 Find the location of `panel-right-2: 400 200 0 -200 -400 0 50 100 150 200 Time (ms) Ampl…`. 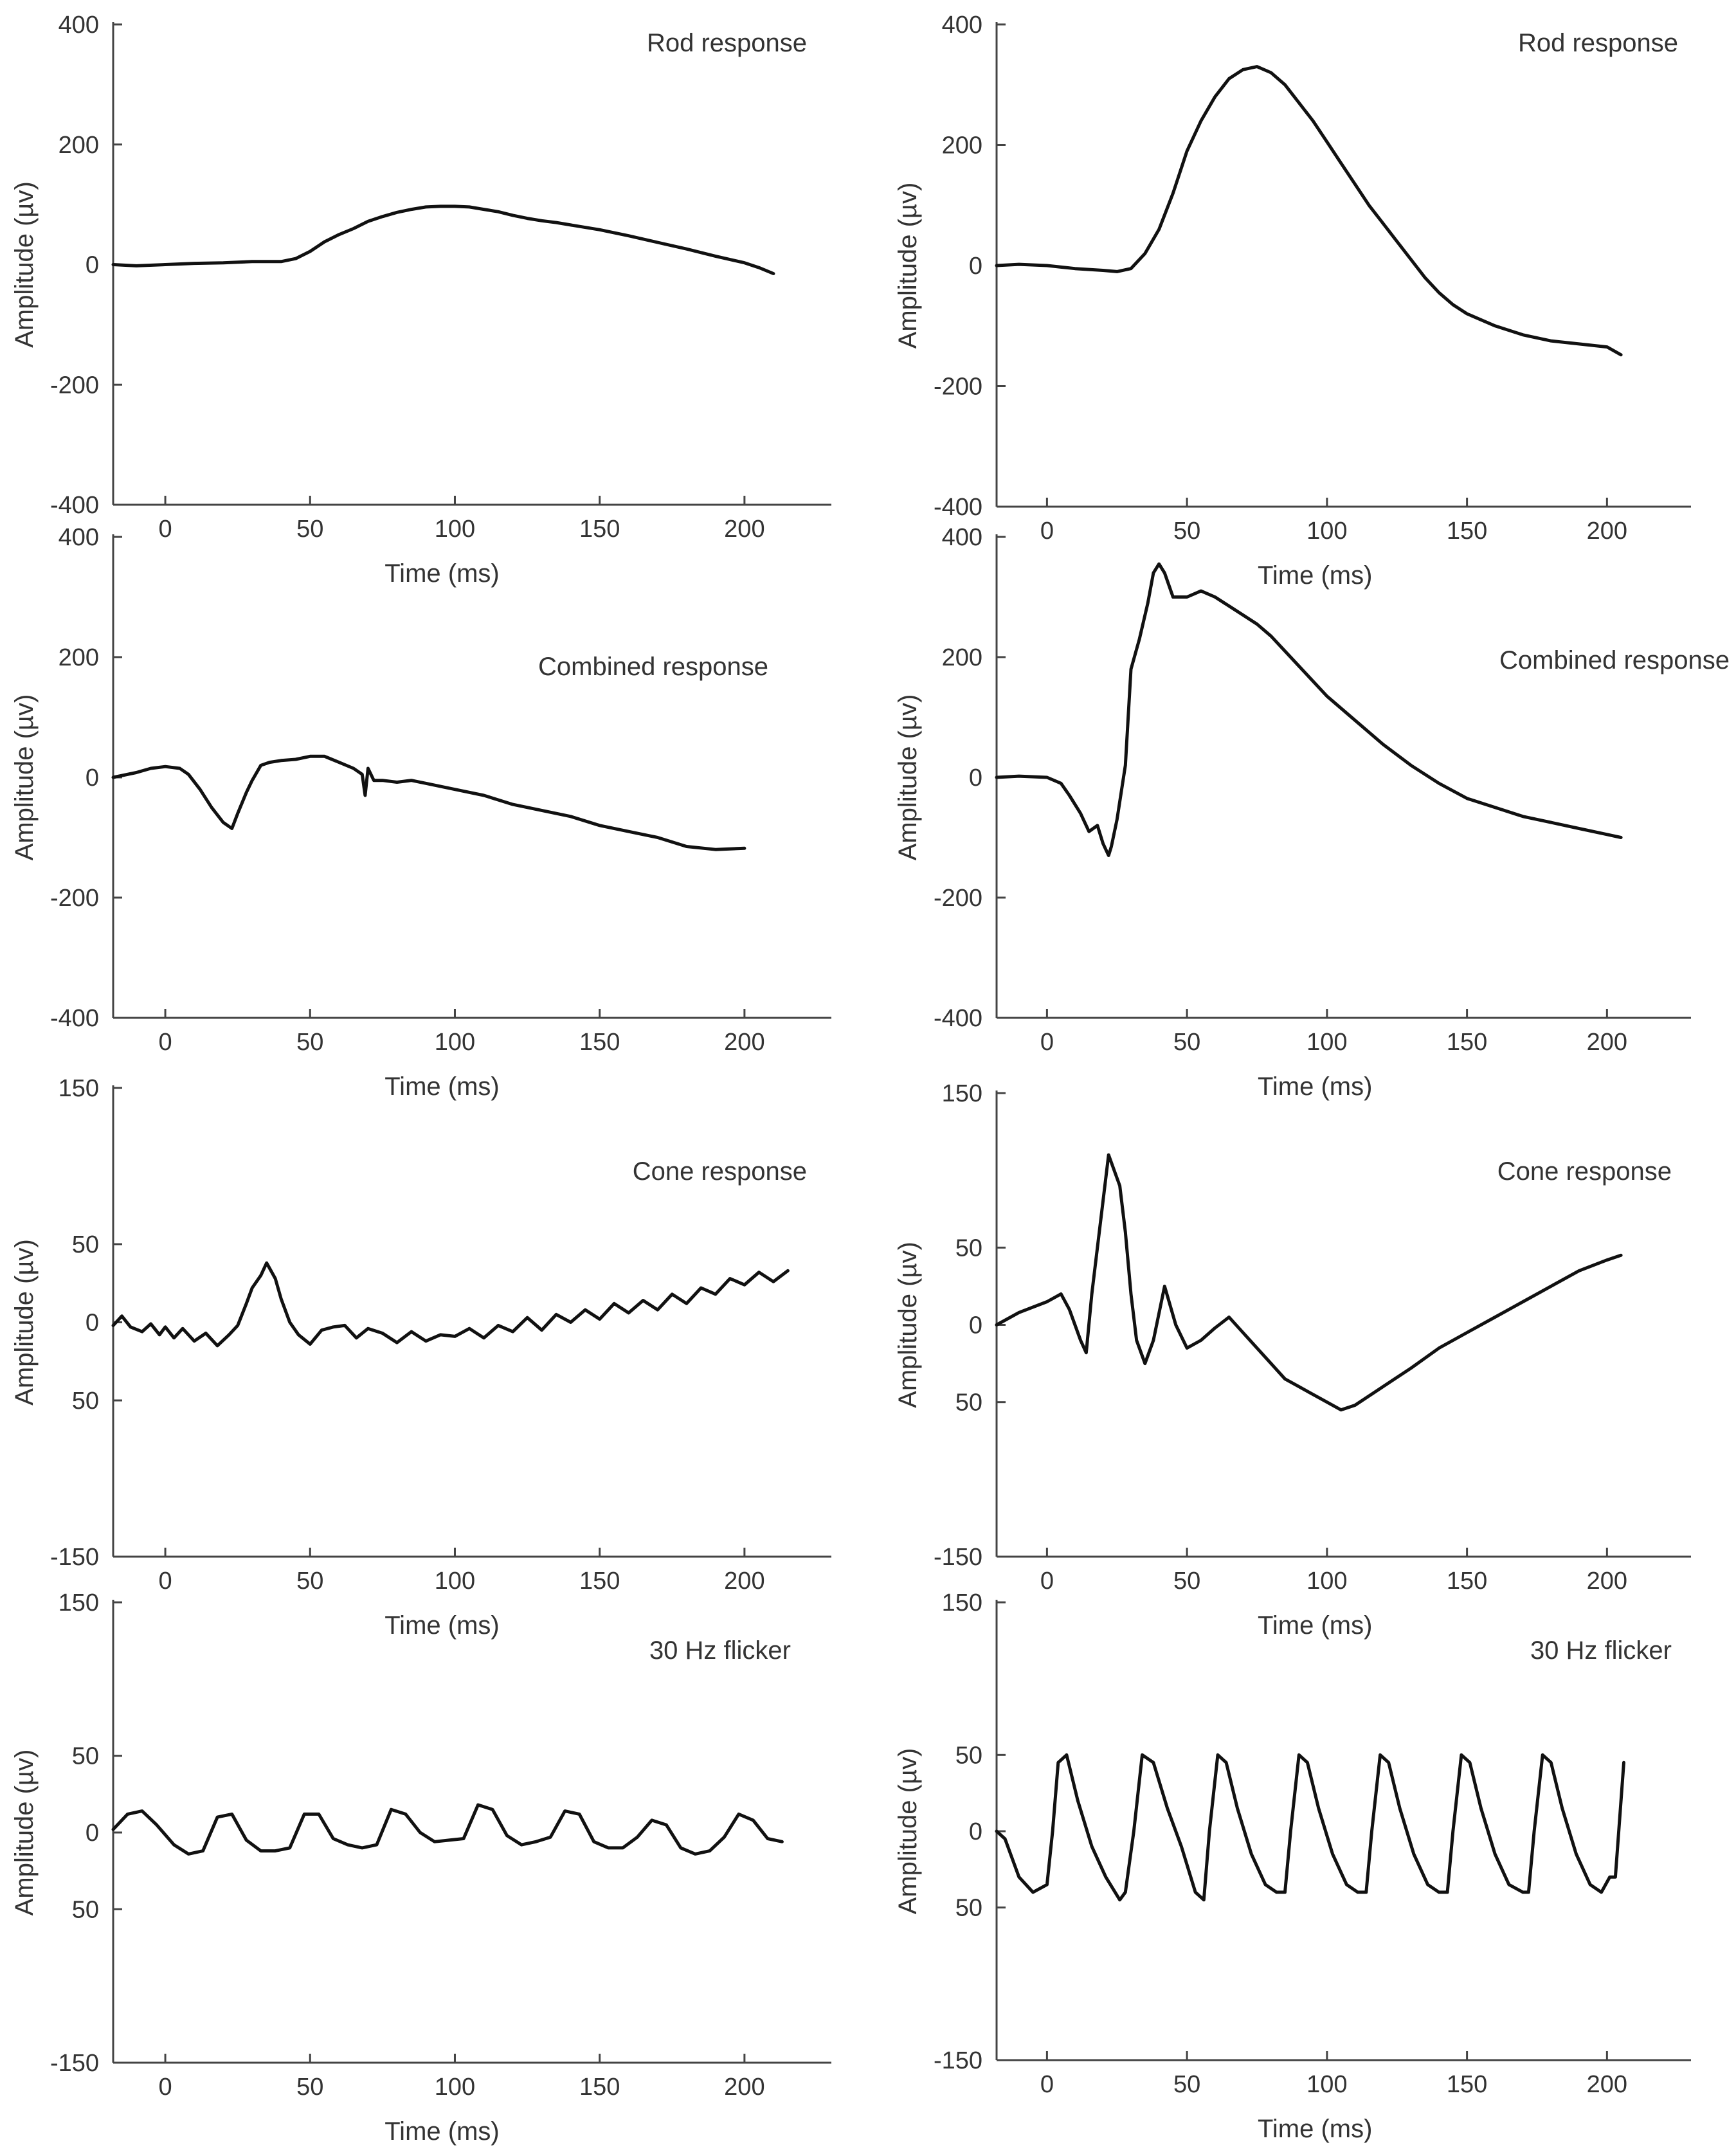

panel-right-2: 400 200 0 -200 -400 0 50 100 150 200 Time (ms) Ampl… is located at coordinates (1312, 812).